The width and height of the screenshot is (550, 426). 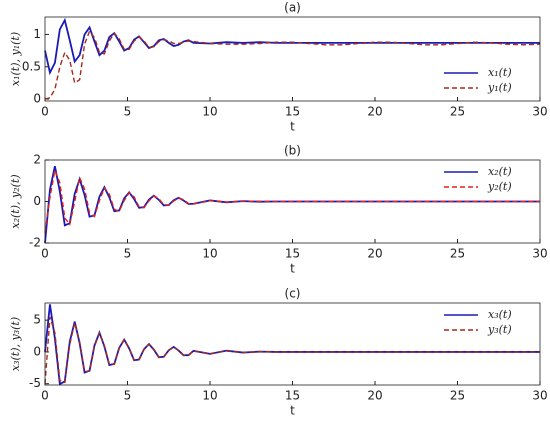 I want to click on legend: x₂(t) y₂(t), so click(x=478, y=179).